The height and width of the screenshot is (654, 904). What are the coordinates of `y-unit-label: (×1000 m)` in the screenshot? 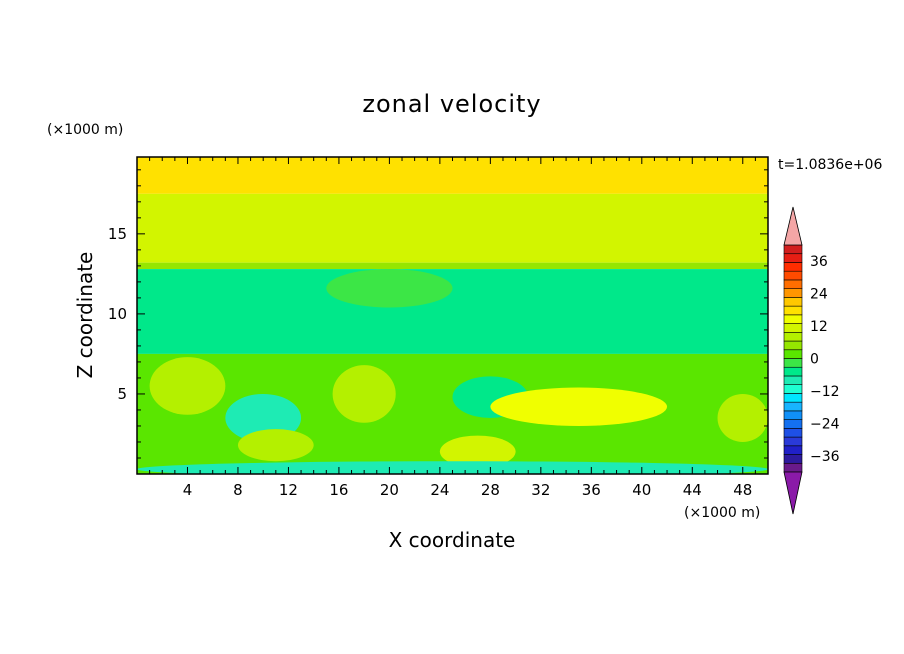 It's located at (85, 130).